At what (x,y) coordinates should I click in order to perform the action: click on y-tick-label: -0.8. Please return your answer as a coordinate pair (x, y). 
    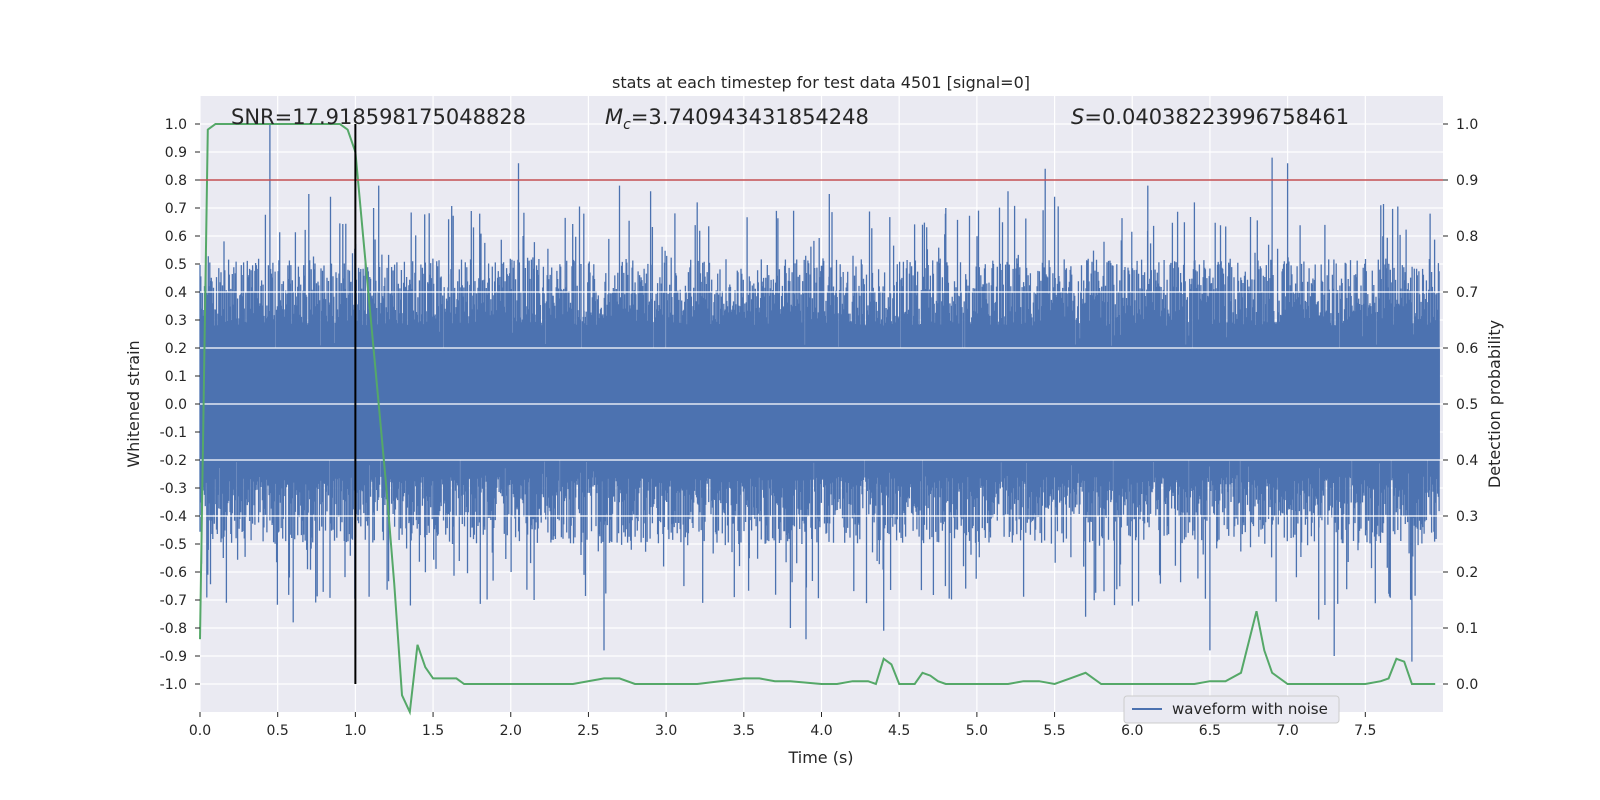
    Looking at the image, I should click on (173, 629).